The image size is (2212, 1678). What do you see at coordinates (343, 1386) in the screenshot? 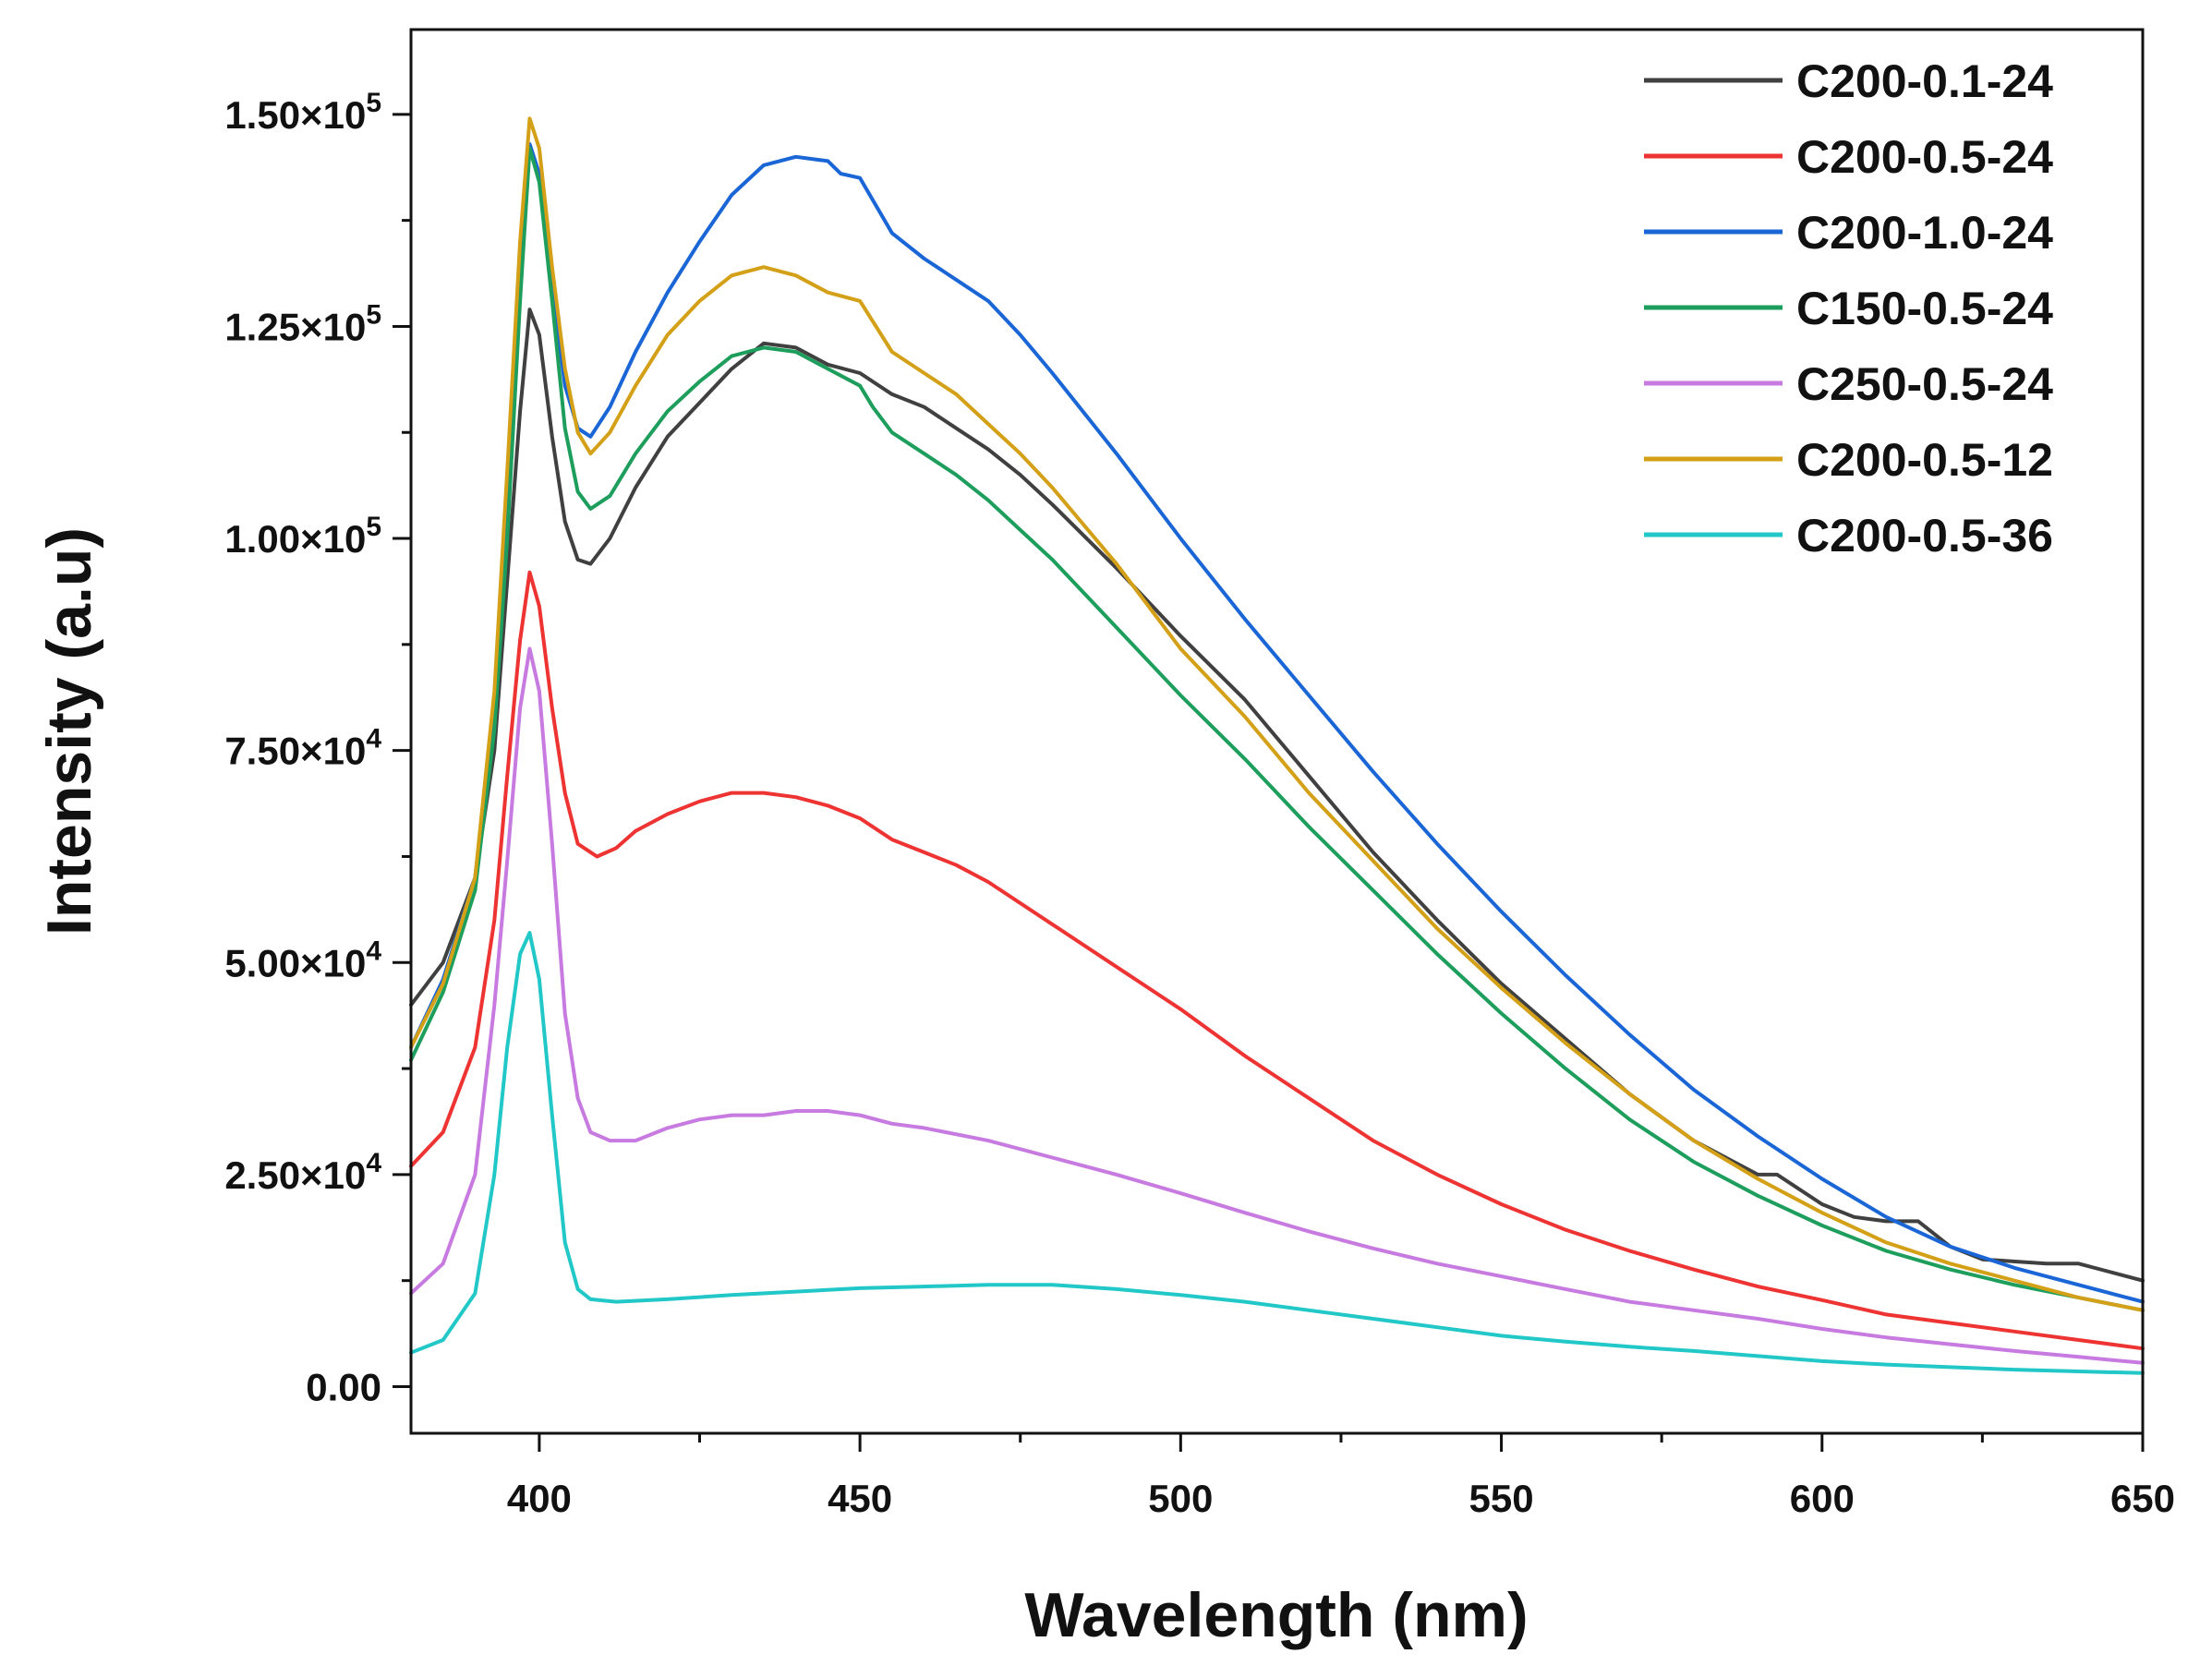
I see `y-tick-label: 0.00` at bounding box center [343, 1386].